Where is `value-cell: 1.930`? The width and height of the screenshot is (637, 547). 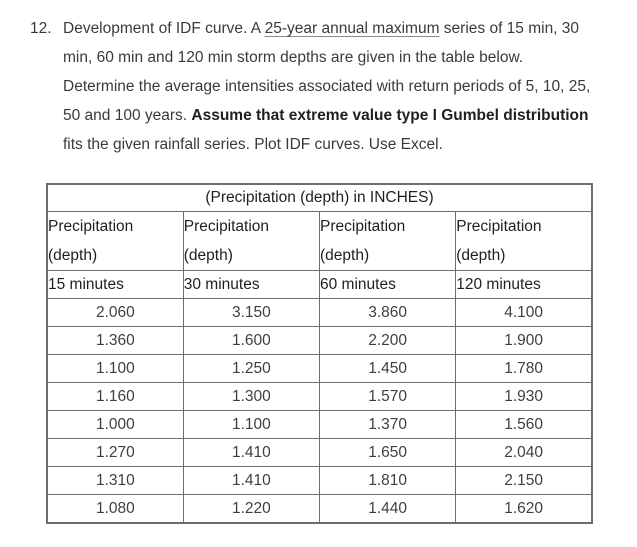 value-cell: 1.930 is located at coordinates (524, 396).